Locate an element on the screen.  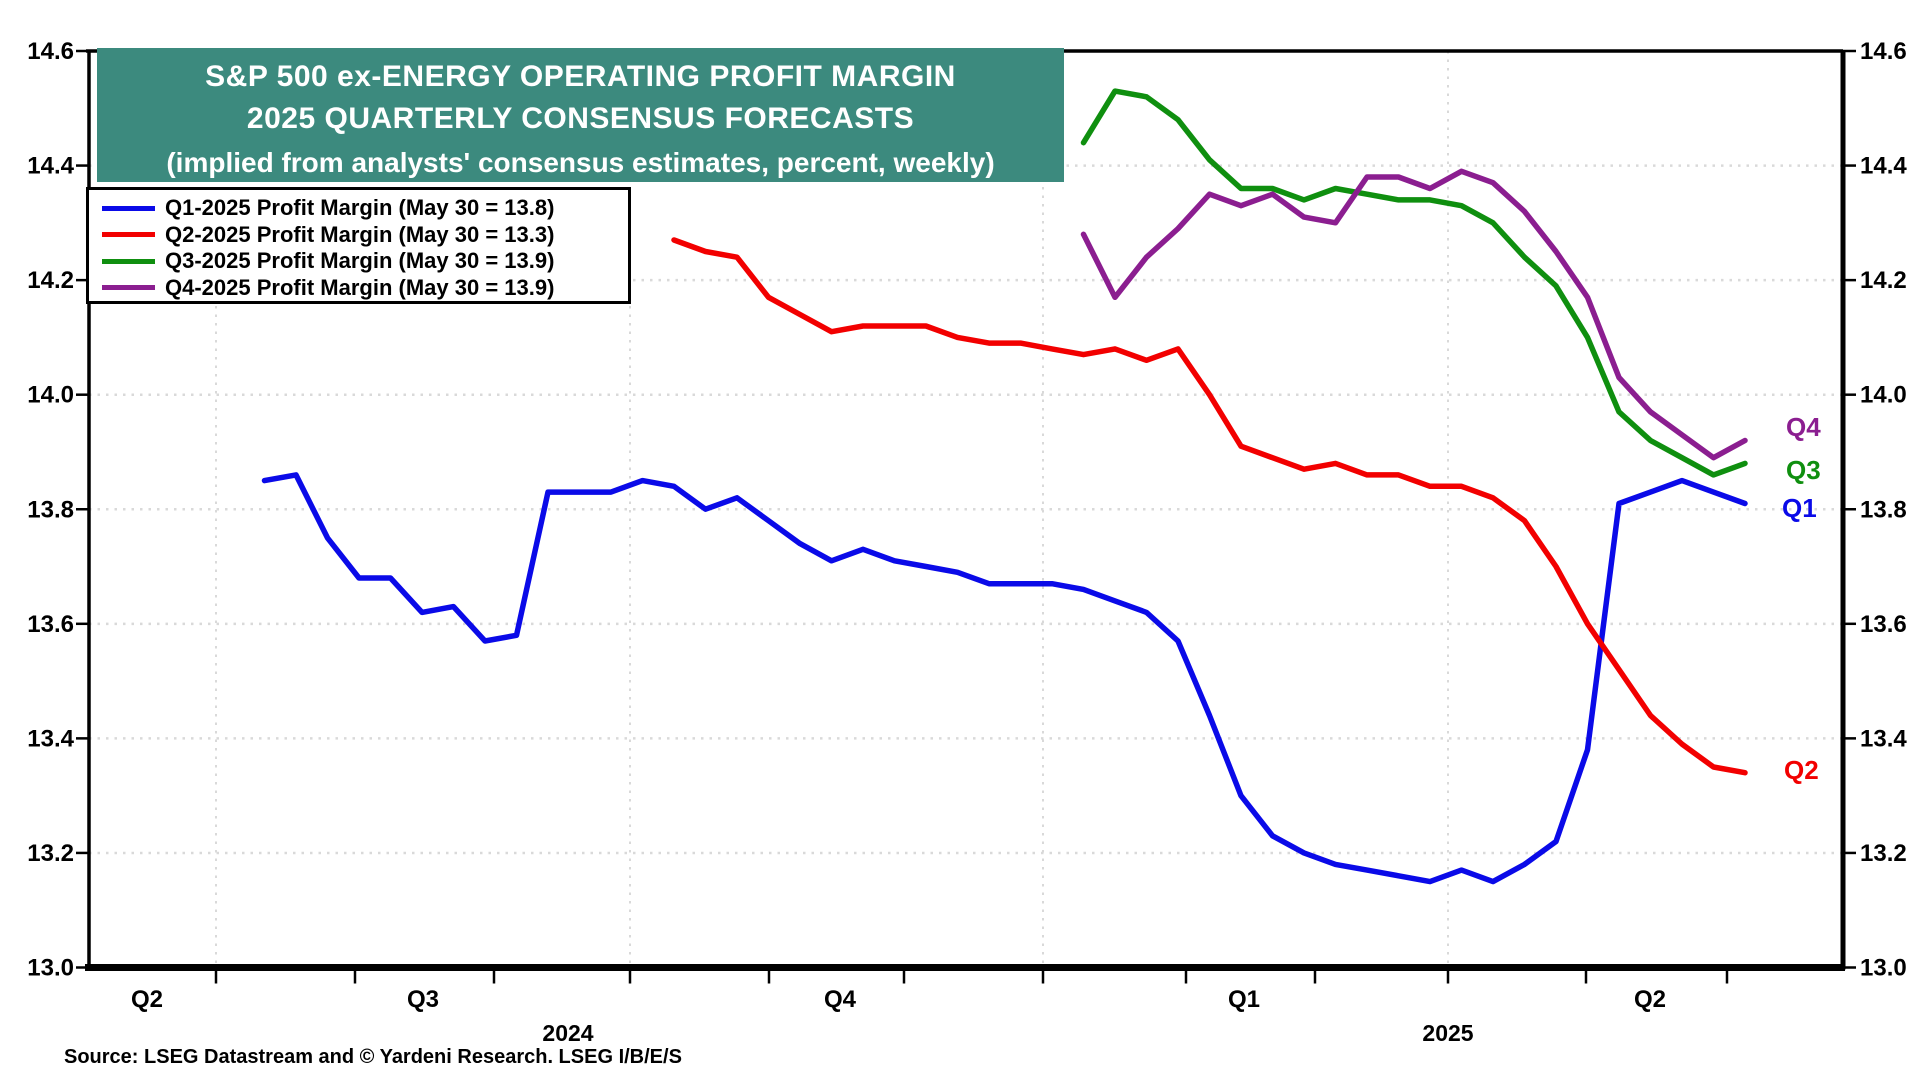
y-axis-label-right: 13.6 is located at coordinates (1883, 624).